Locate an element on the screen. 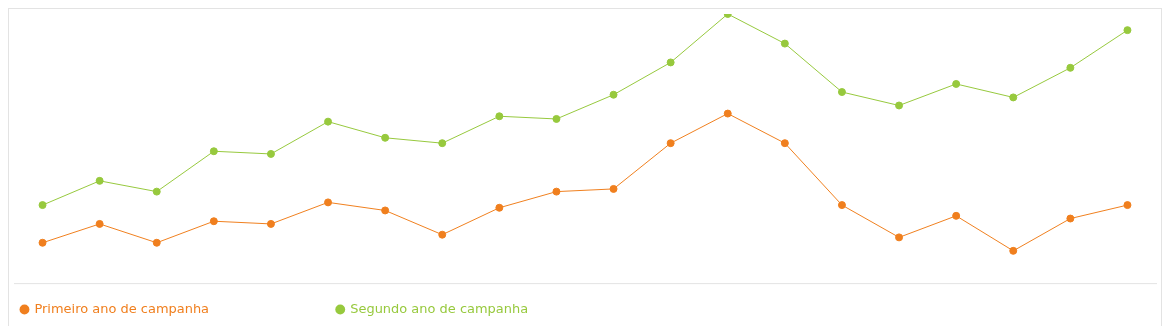 The width and height of the screenshot is (1170, 332). legend-label: Primeiro ano de campanha is located at coordinates (179, 308).